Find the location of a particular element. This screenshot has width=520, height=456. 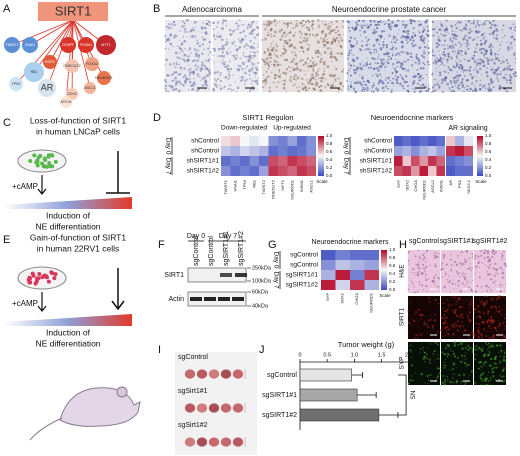

arrow is located at coordinates (42, 185).